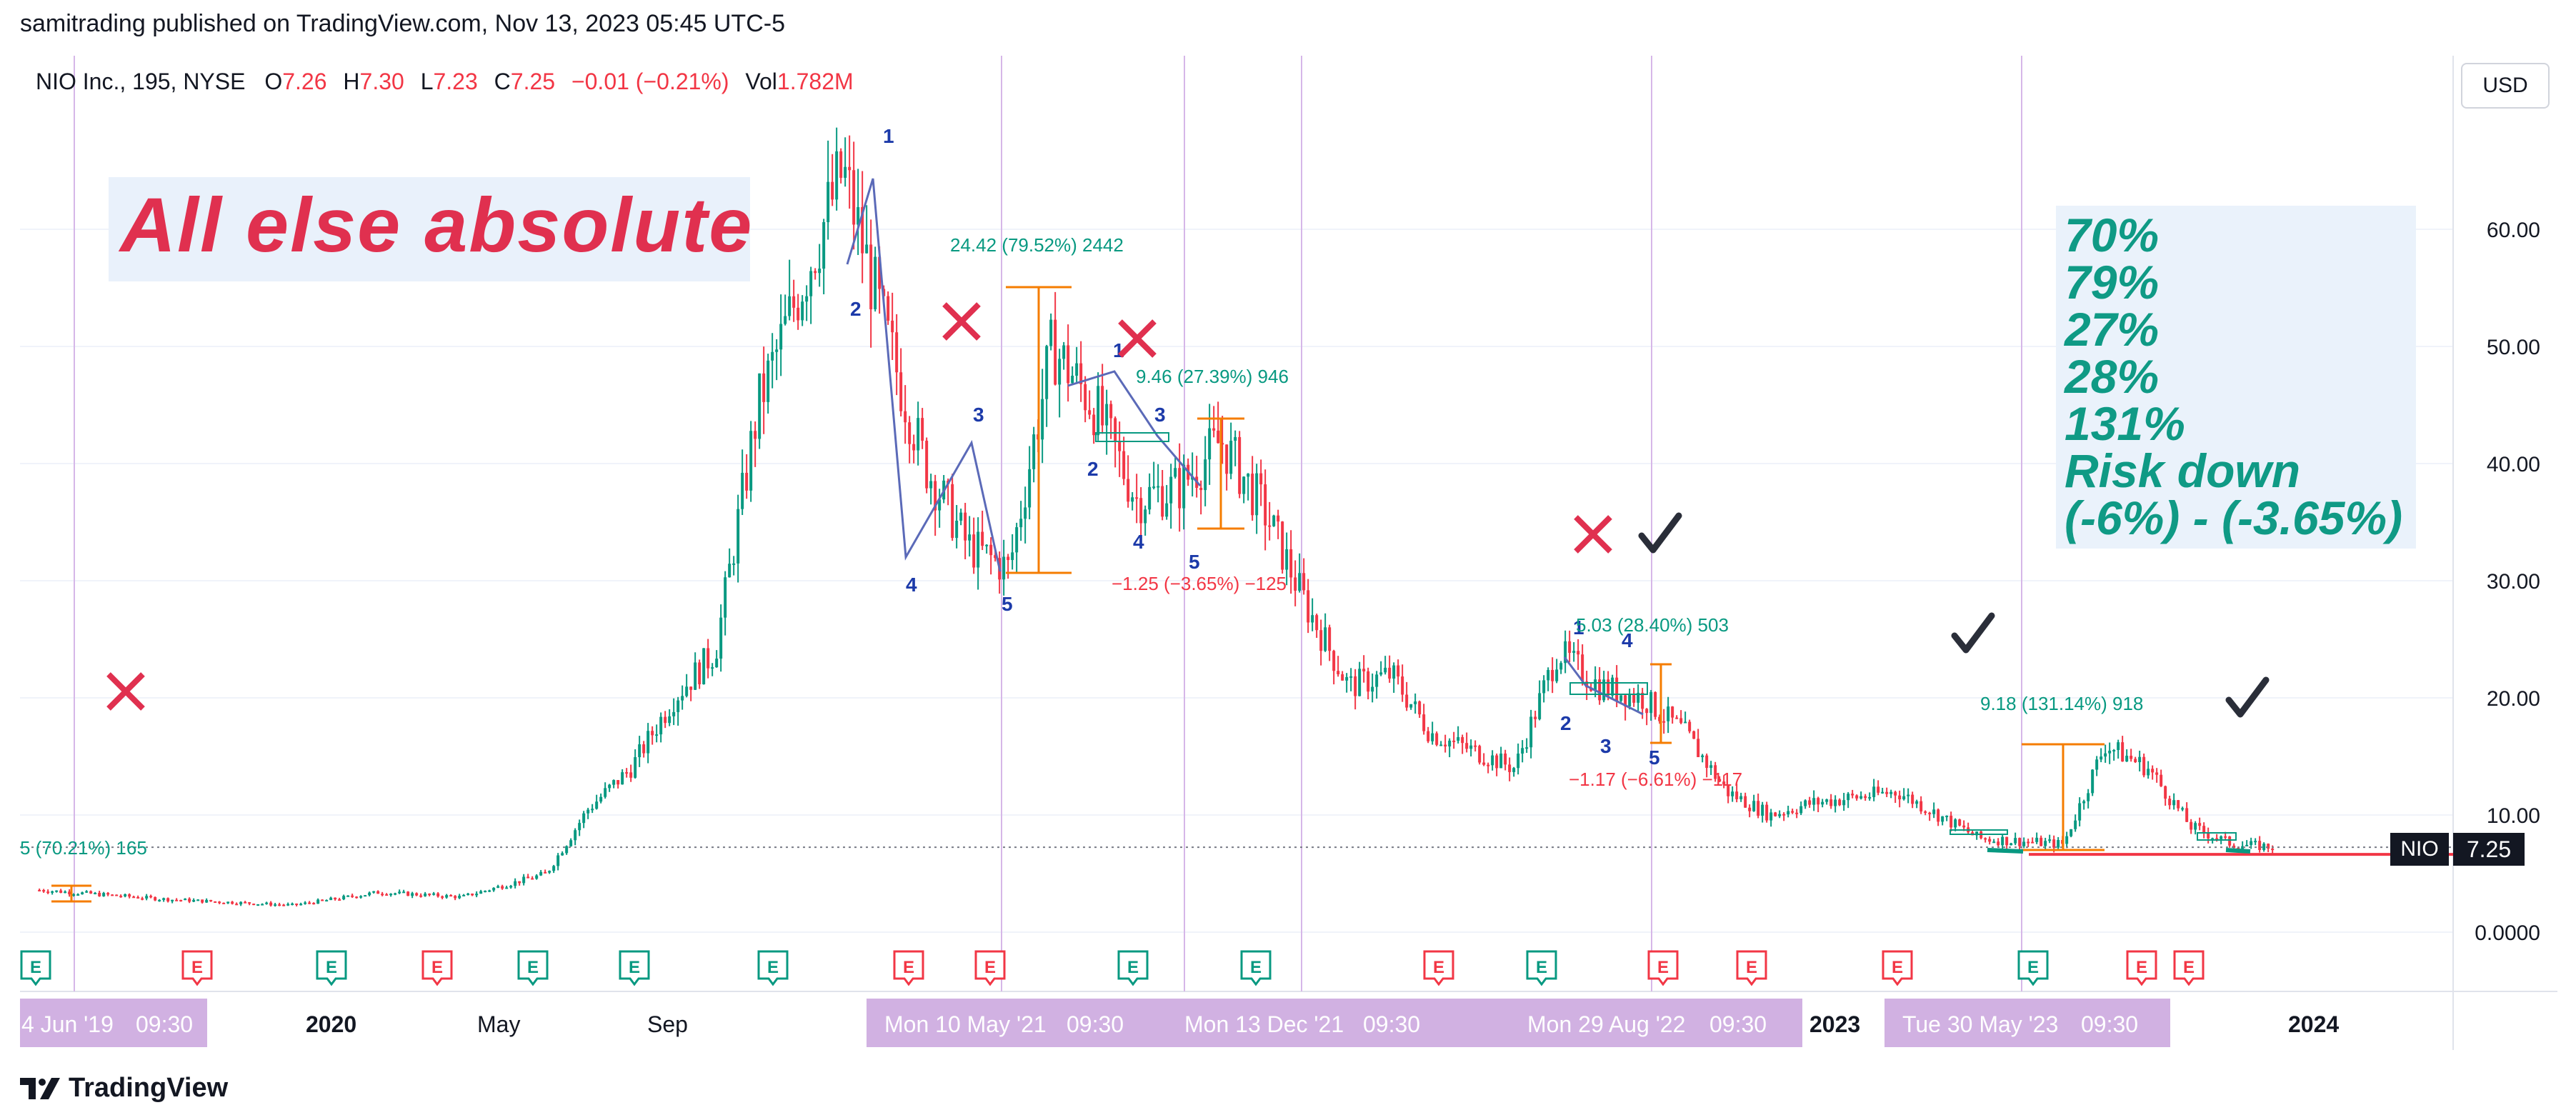 The image size is (2576, 1120). What do you see at coordinates (2112, 282) in the screenshot?
I see `stat-line: 79%` at bounding box center [2112, 282].